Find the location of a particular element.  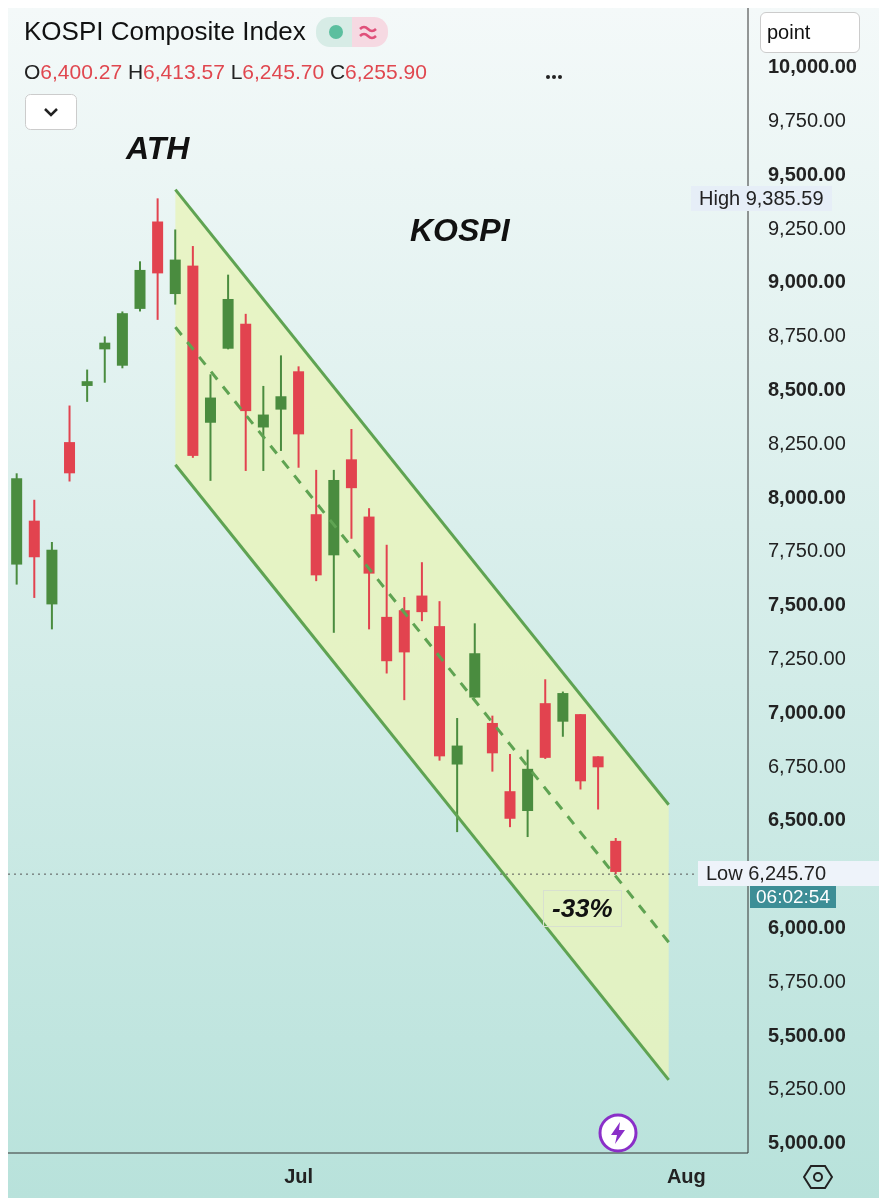

y-tick-label: 9,000.00 is located at coordinates (807, 281).